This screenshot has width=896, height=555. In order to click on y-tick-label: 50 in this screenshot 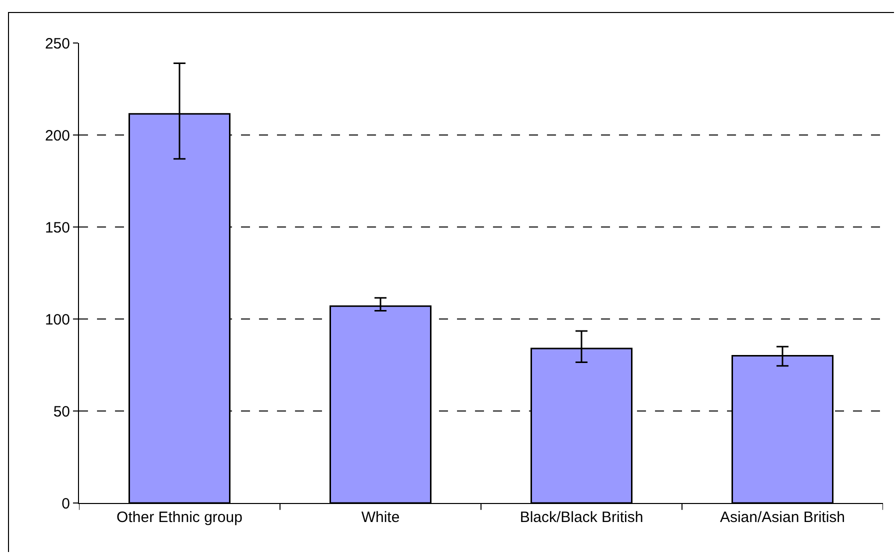, I will do `click(61, 411)`.